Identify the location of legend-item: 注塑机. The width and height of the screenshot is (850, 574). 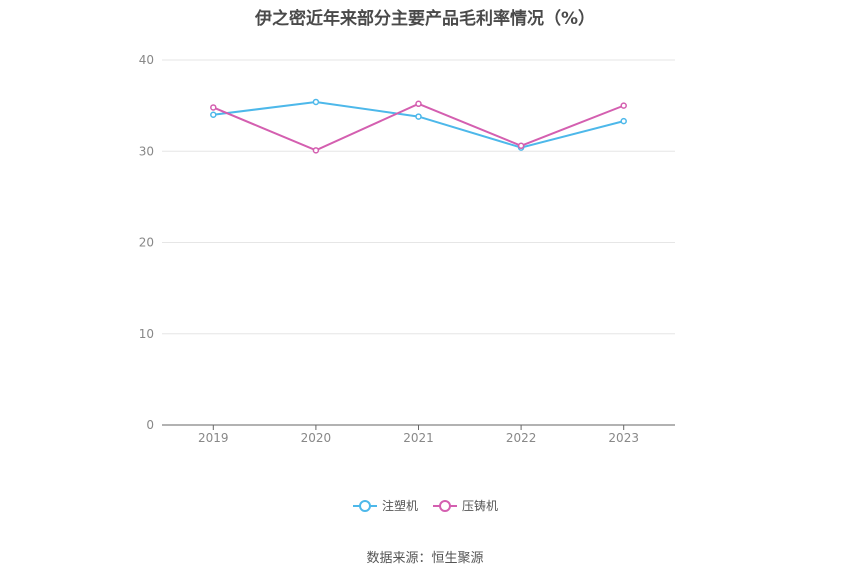
(385, 505).